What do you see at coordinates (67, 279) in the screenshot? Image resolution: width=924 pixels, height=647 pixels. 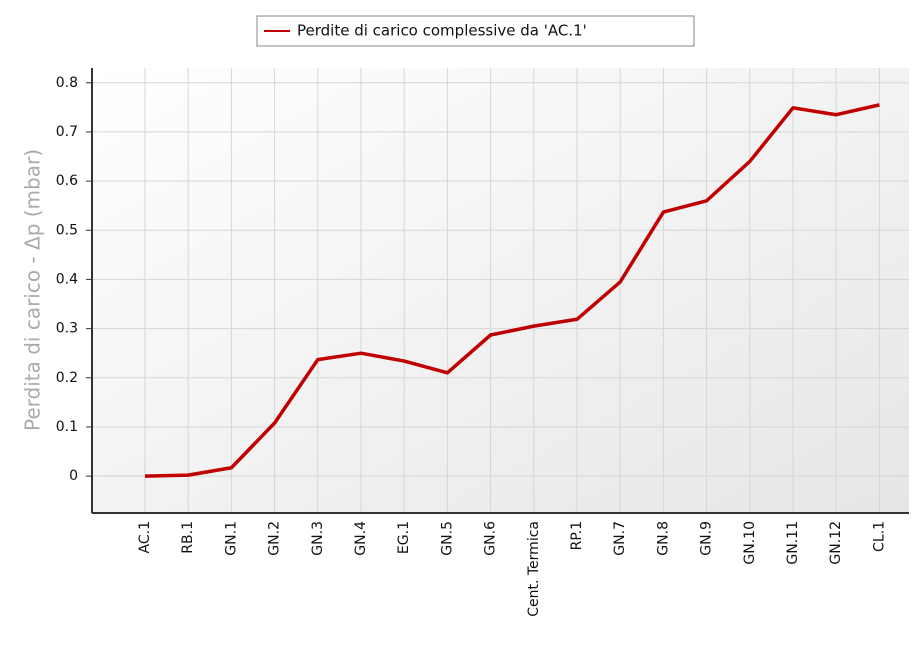 I see `y-tick-label: 0.4` at bounding box center [67, 279].